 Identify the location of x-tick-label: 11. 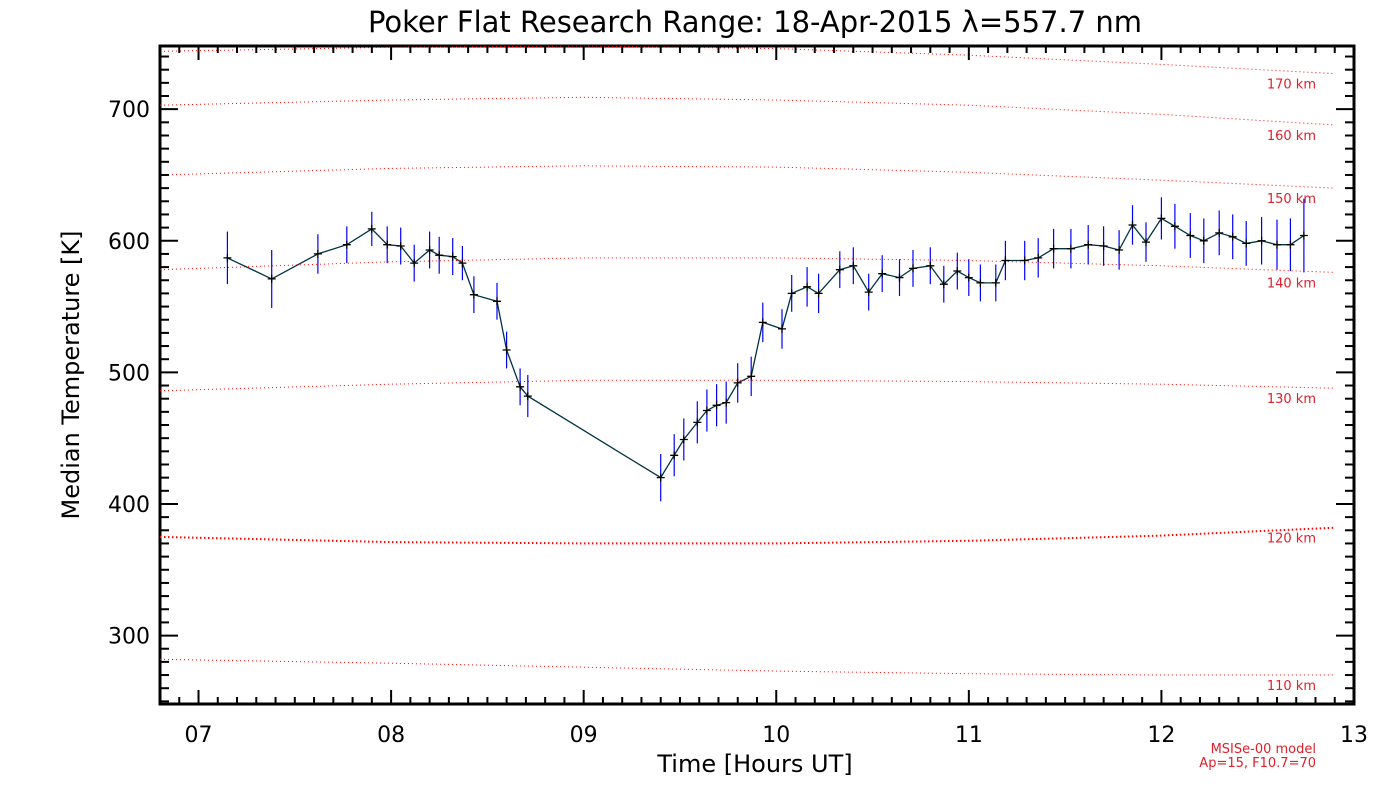
(969, 735).